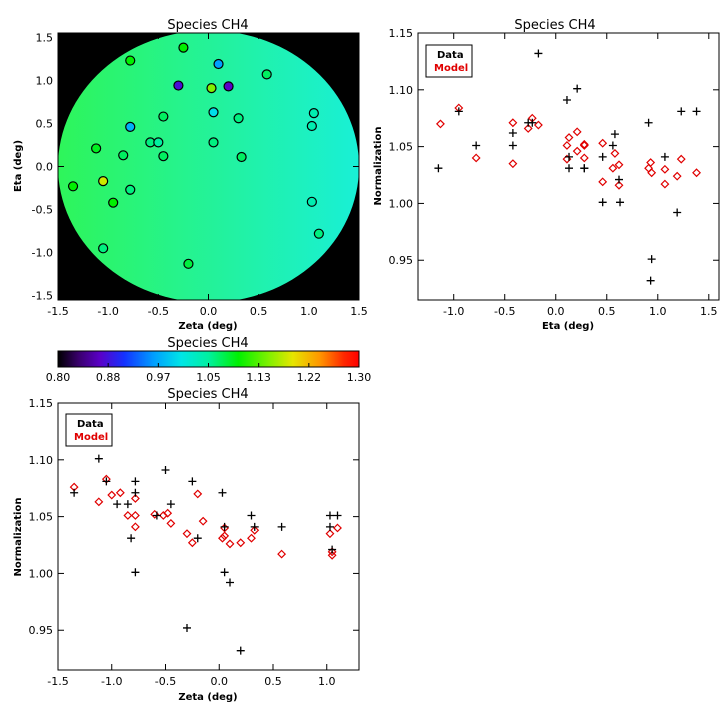 This screenshot has width=720, height=720. Describe the element at coordinates (207, 343) in the screenshot. I see `colorbar-title: Species CH4` at that location.